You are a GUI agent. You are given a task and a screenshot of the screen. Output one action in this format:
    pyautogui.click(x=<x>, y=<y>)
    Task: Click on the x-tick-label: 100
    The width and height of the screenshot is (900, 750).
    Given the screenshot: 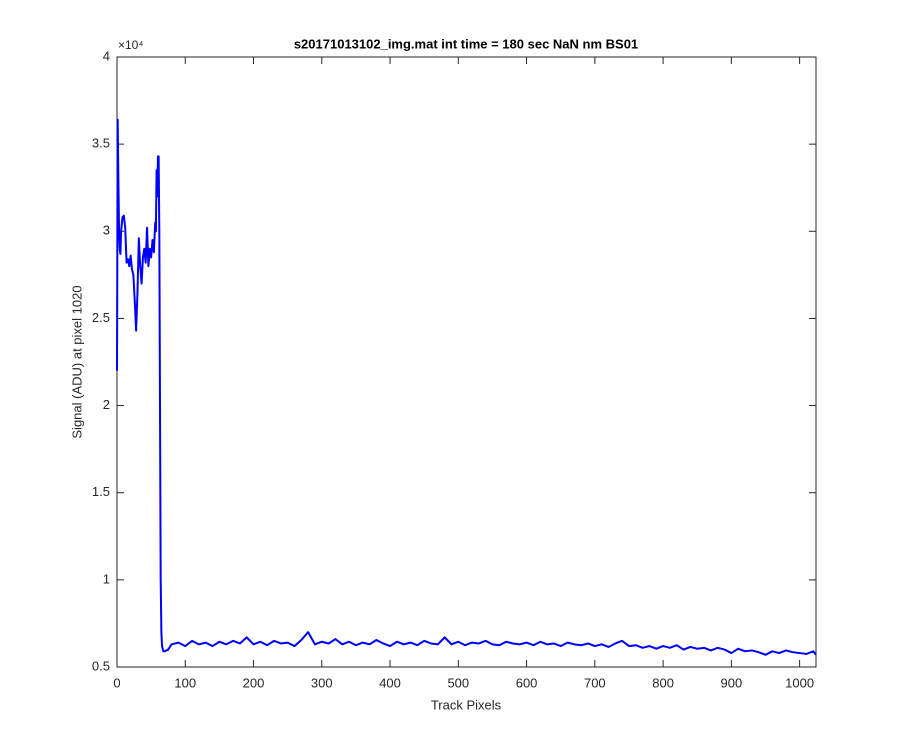 What is the action you would take?
    pyautogui.click(x=185, y=682)
    